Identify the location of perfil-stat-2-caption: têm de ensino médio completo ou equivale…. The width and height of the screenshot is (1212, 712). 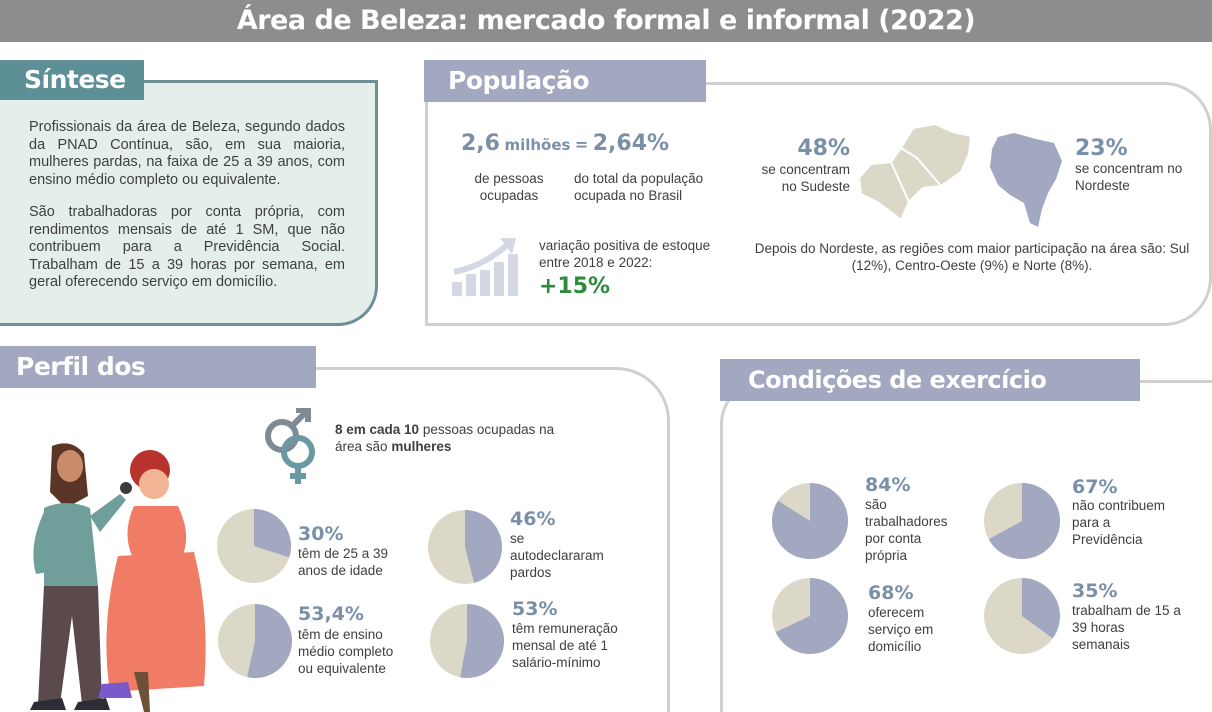
(346, 651).